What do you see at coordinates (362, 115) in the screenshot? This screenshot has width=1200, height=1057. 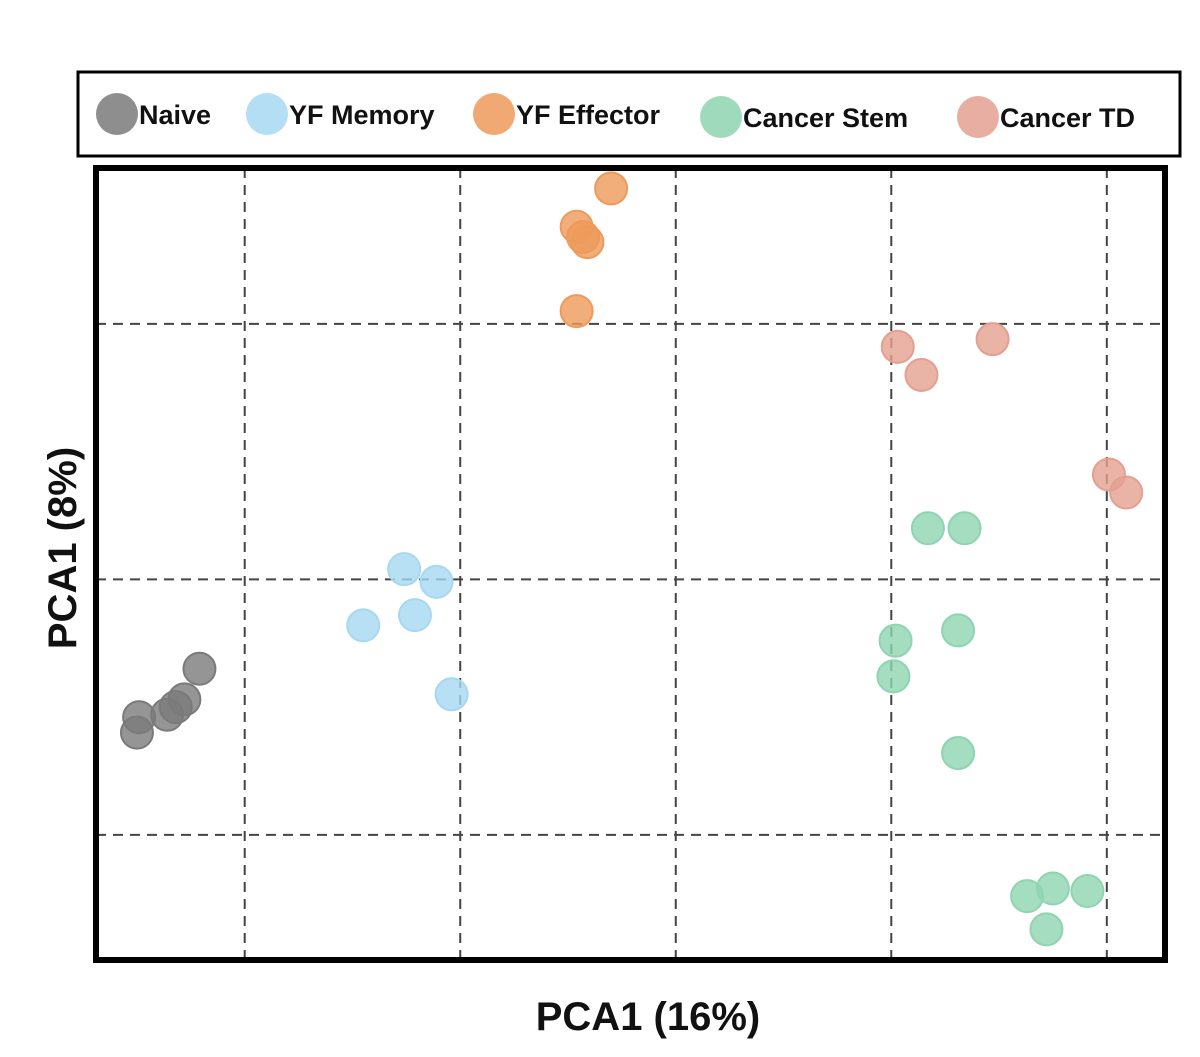 I see `legend-label-yf-memory: YF Memory` at bounding box center [362, 115].